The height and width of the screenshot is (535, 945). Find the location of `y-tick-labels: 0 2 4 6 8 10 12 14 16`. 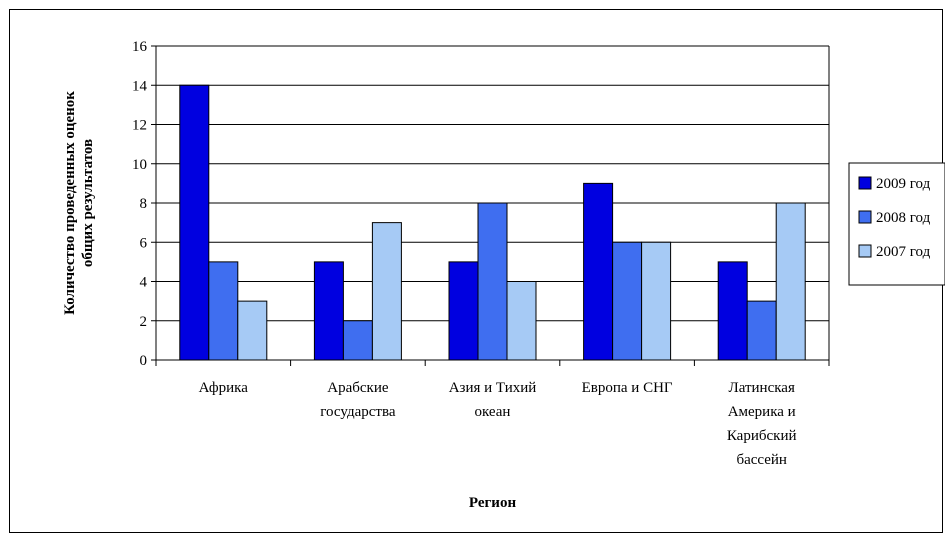

y-tick-labels: 0 2 4 6 8 10 12 14 16 is located at coordinates (140, 204).